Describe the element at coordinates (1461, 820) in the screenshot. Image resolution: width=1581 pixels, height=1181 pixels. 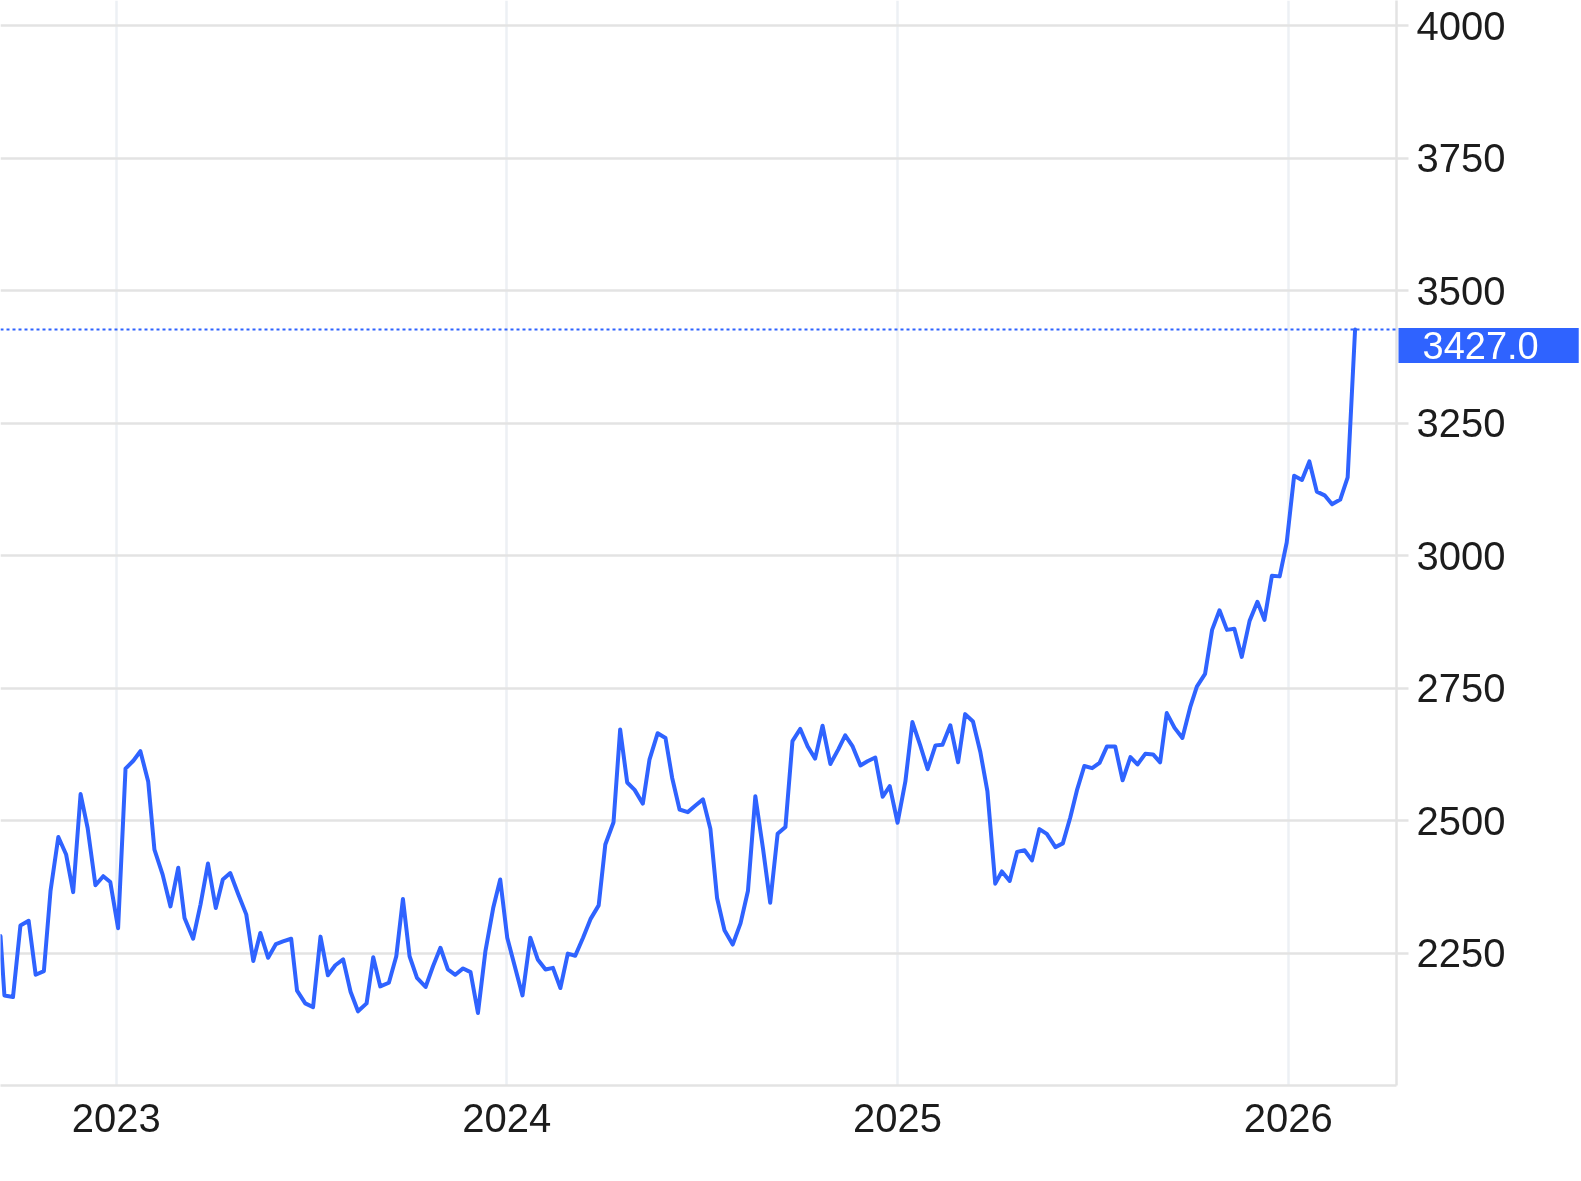
I see `y-tick-label: 2500` at that location.